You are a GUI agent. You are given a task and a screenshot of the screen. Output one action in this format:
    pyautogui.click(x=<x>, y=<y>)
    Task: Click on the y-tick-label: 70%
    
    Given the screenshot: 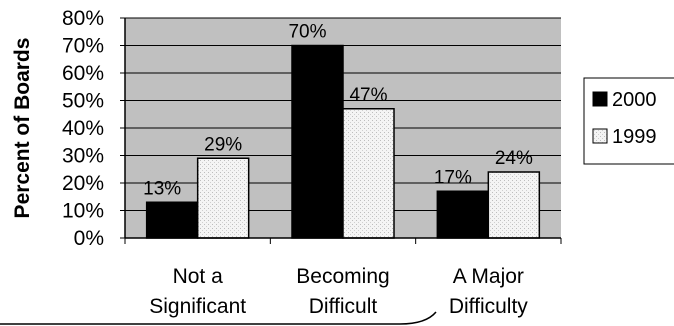 What is the action you would take?
    pyautogui.click(x=83, y=46)
    